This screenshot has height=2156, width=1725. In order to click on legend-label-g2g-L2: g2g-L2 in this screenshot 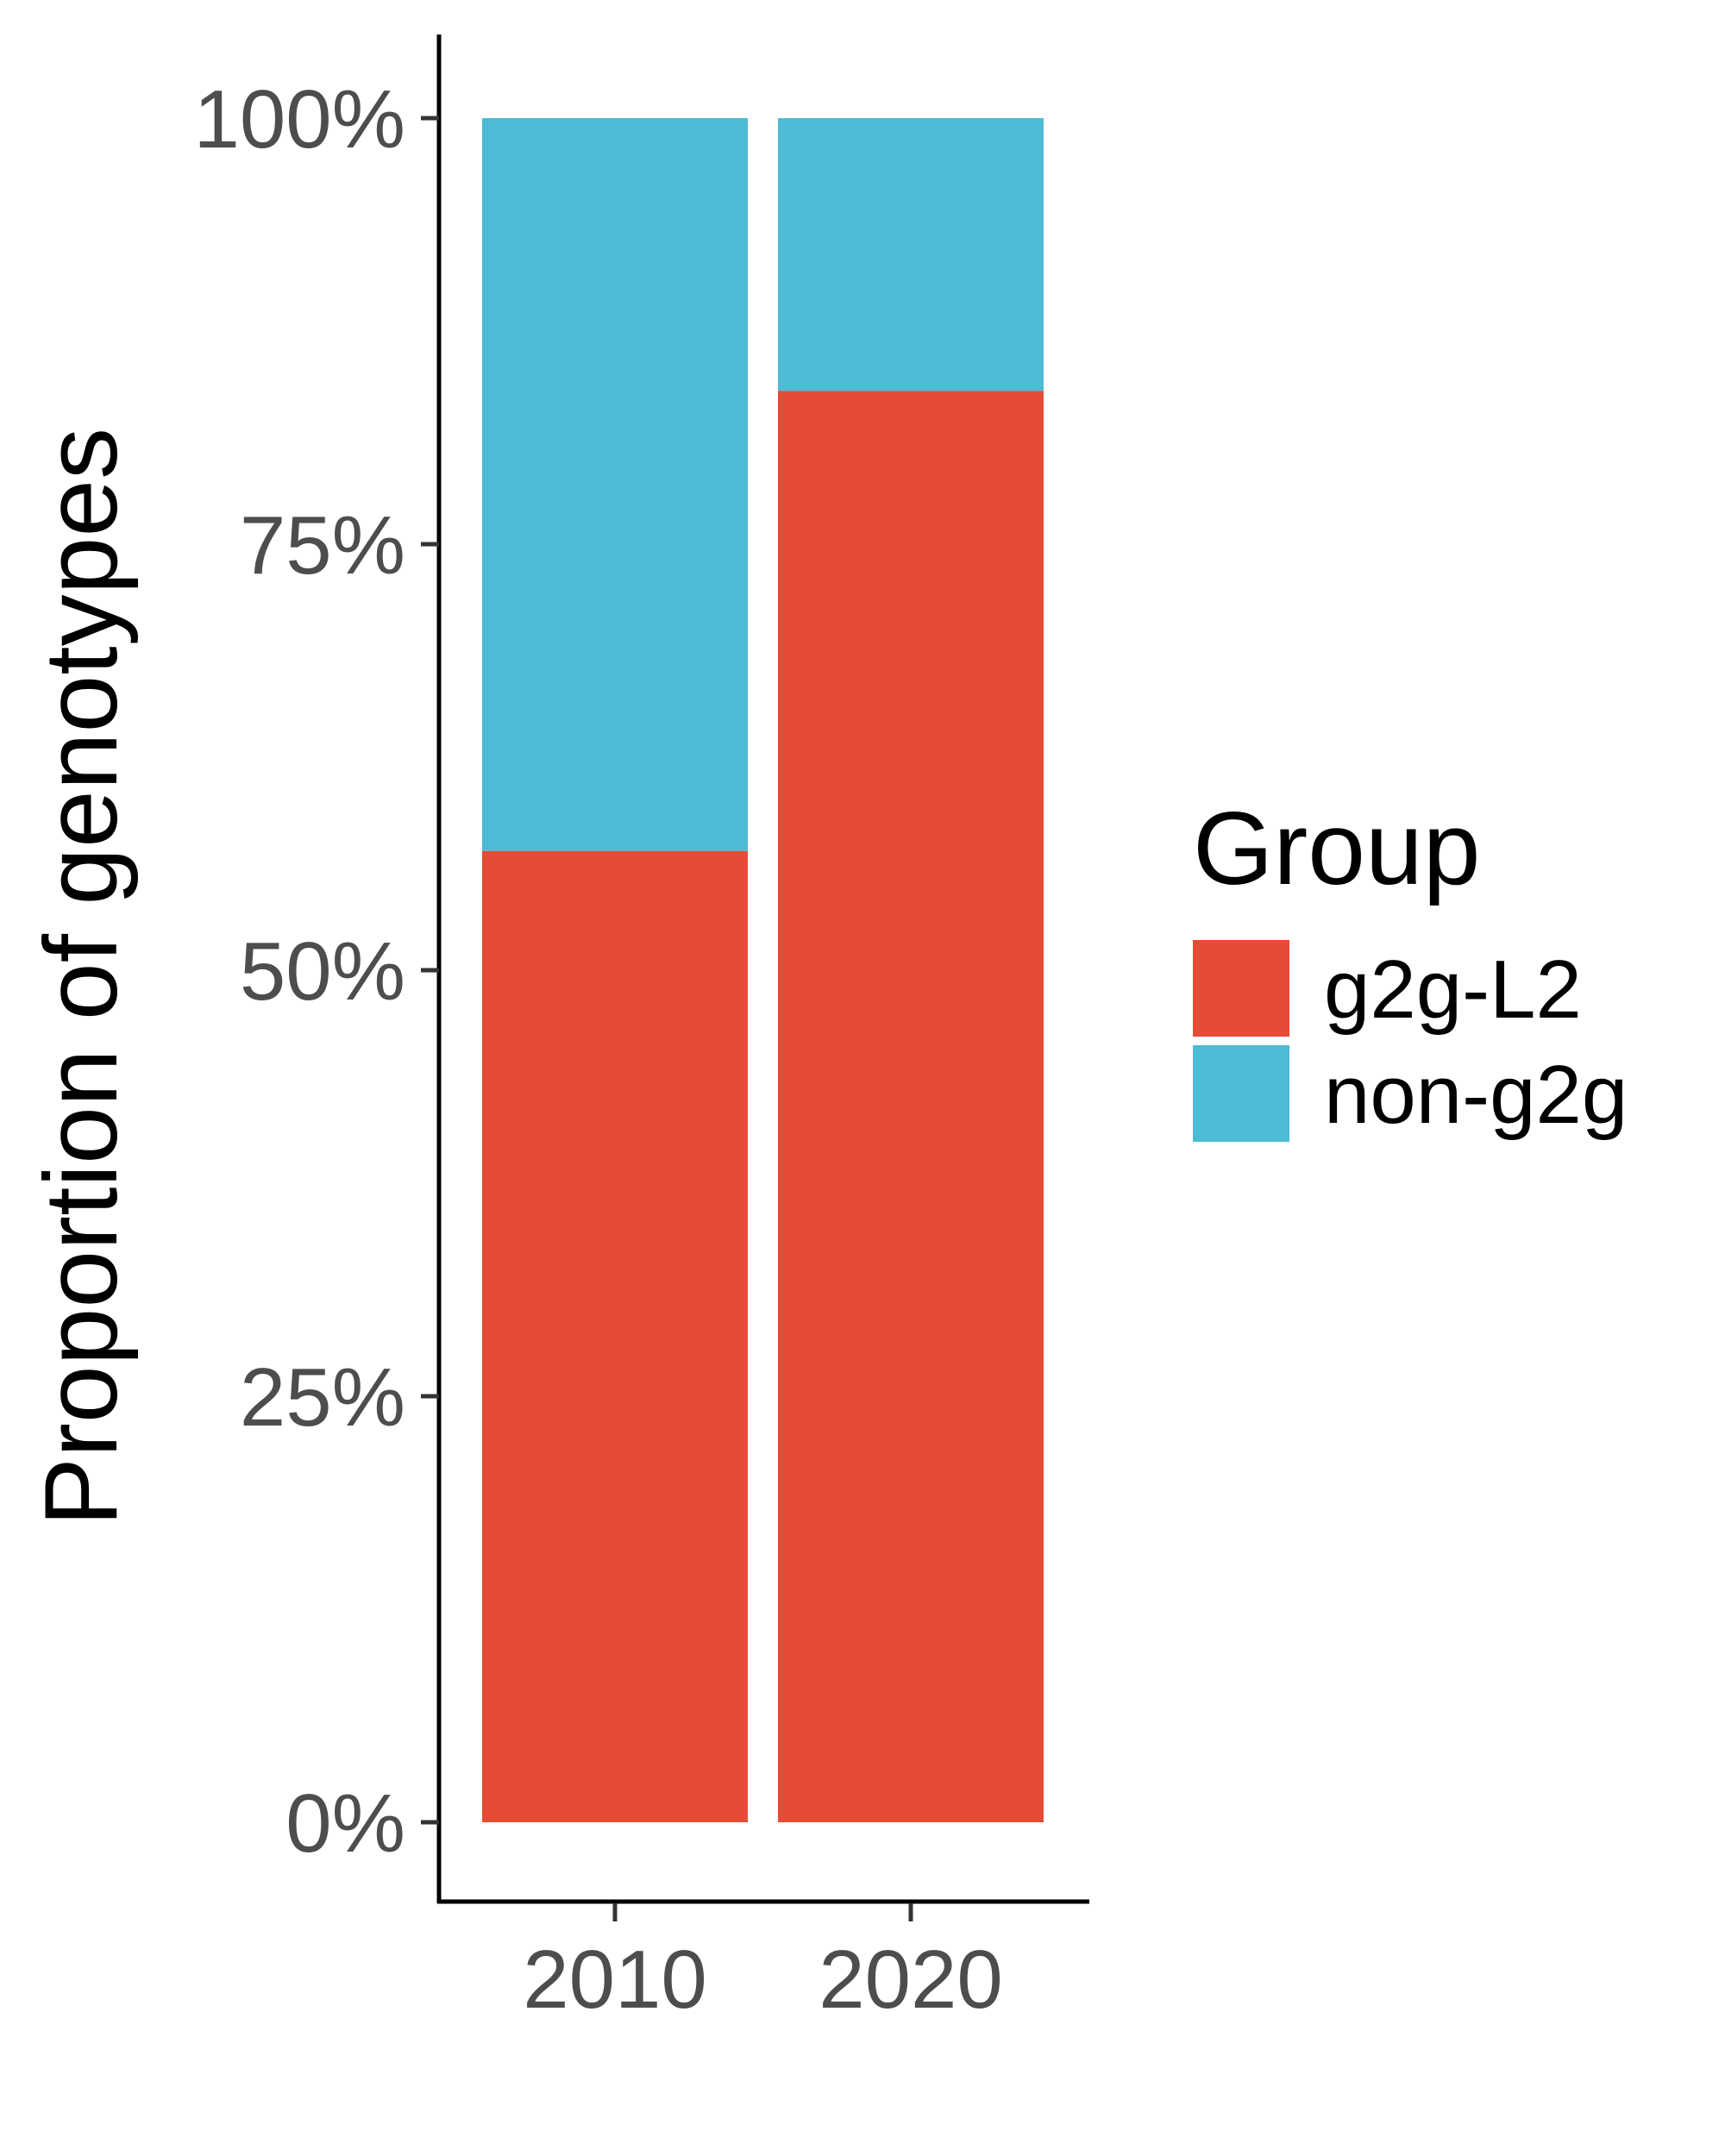, I will do `click(1453, 989)`.